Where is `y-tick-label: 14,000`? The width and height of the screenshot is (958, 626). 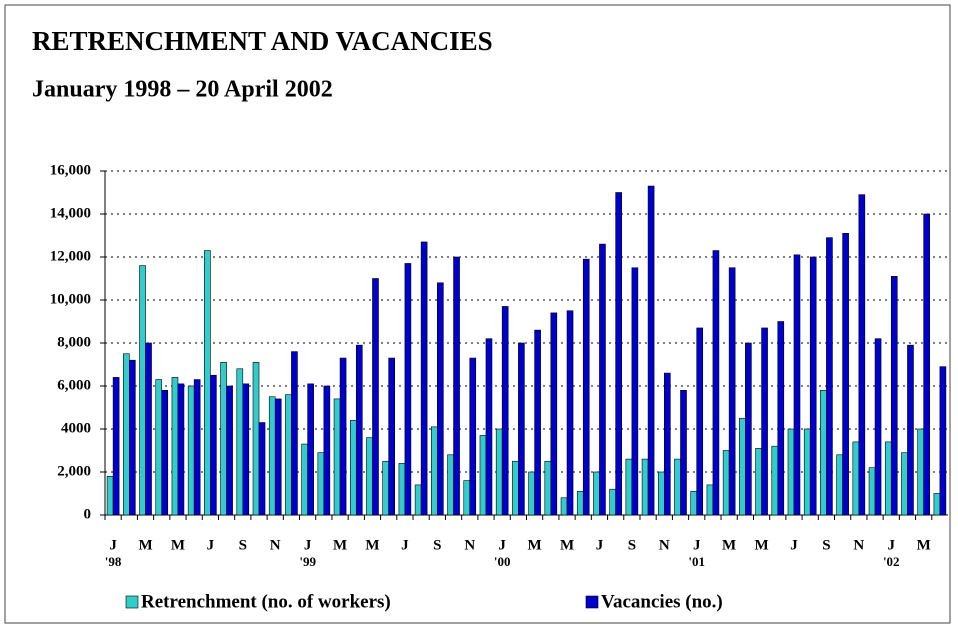
y-tick-label: 14,000 is located at coordinates (70, 213).